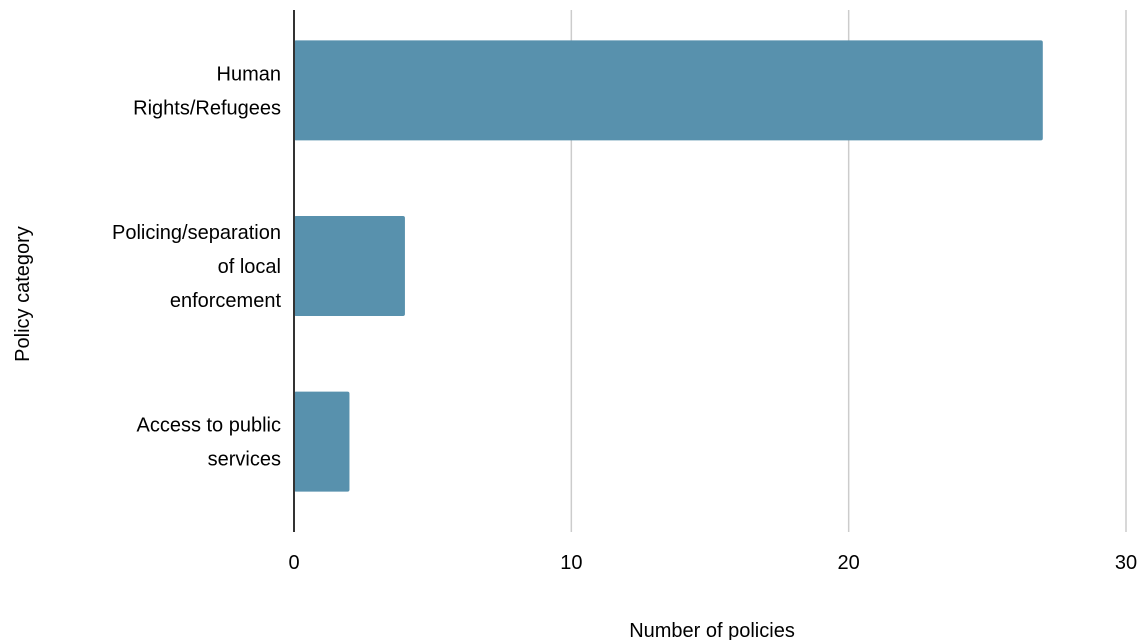  Describe the element at coordinates (1126, 563) in the screenshot. I see `x-tick-label: 30` at that location.